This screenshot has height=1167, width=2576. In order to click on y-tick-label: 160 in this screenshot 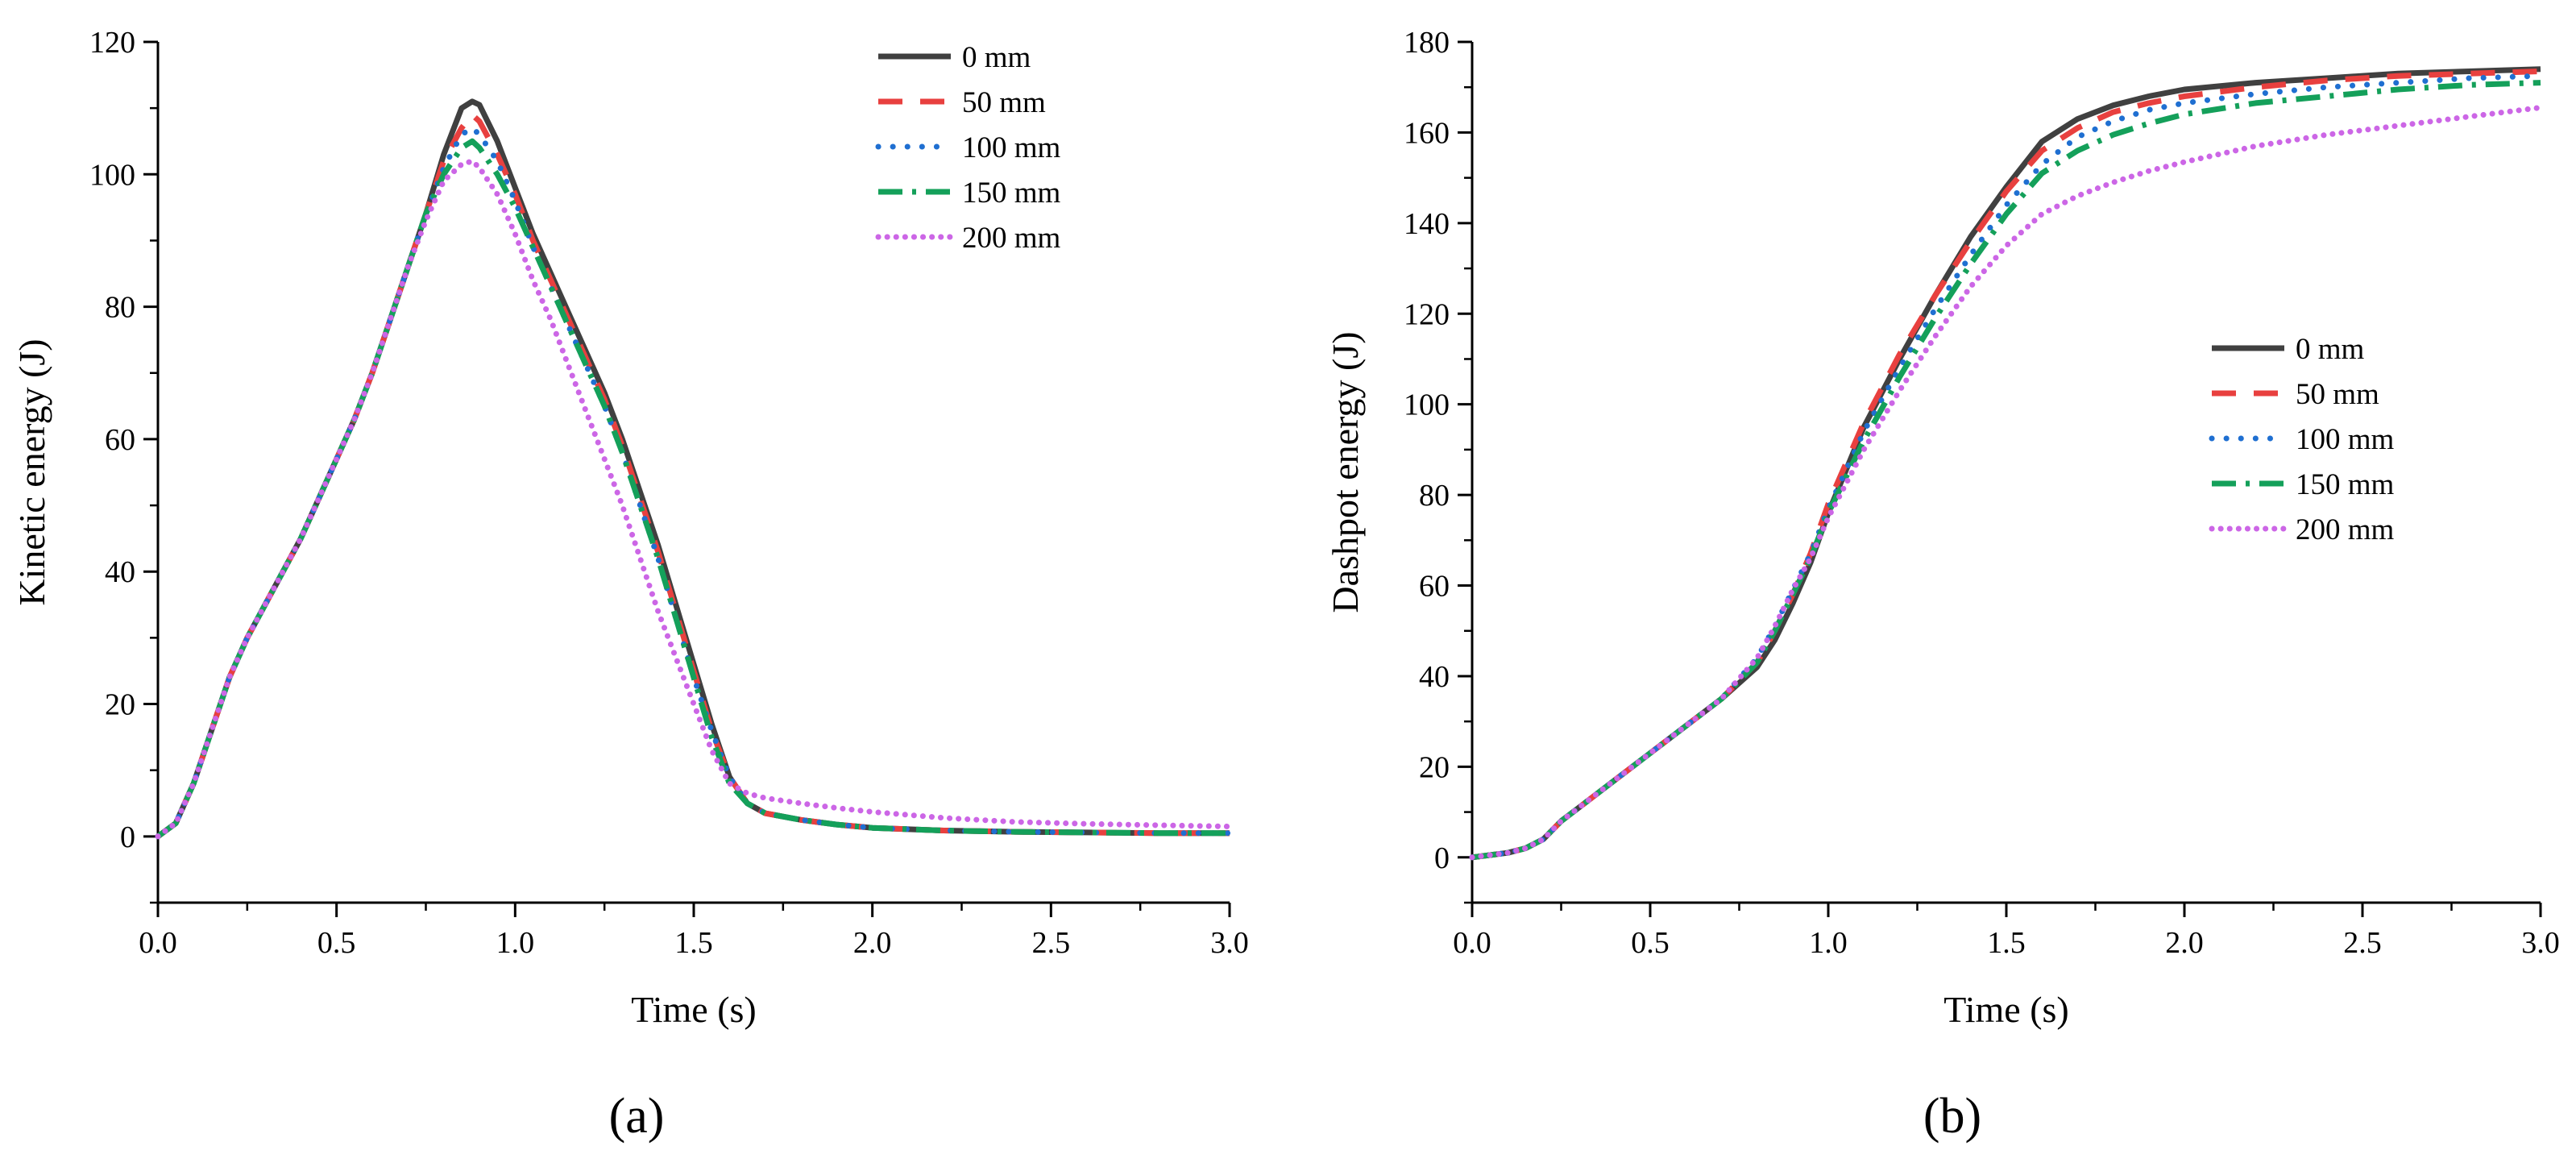, I will do `click(1427, 133)`.